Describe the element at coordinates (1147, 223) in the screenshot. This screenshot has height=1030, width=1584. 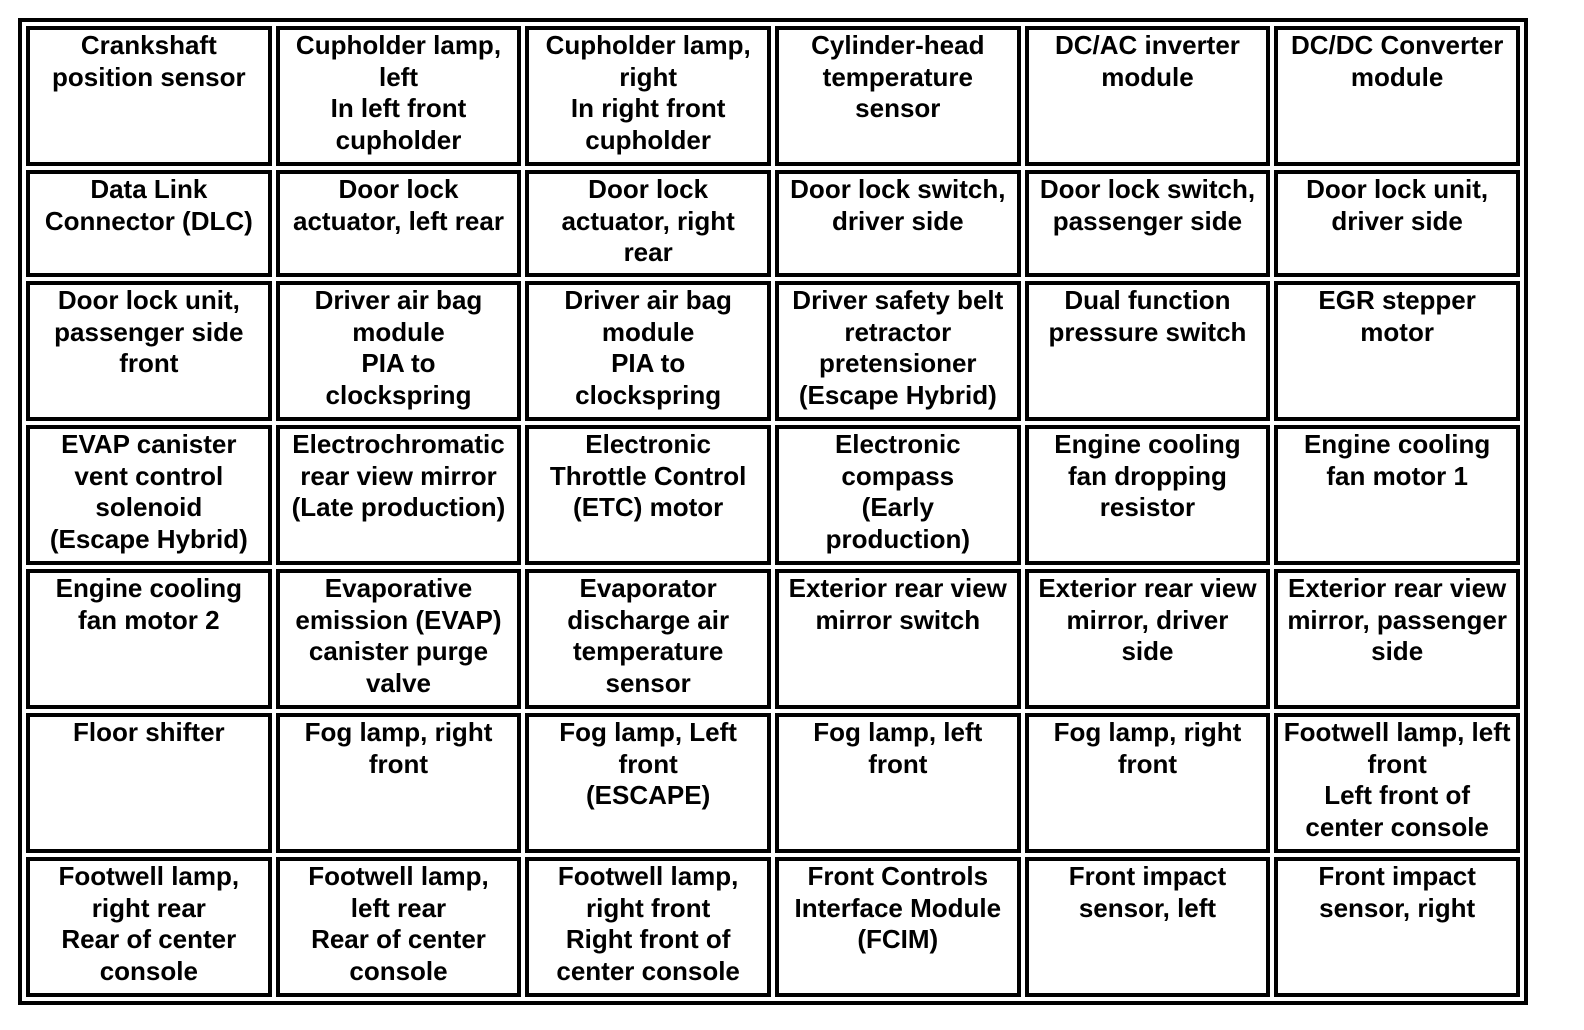
I see `table-cell: Door lock switch, passenger side` at that location.